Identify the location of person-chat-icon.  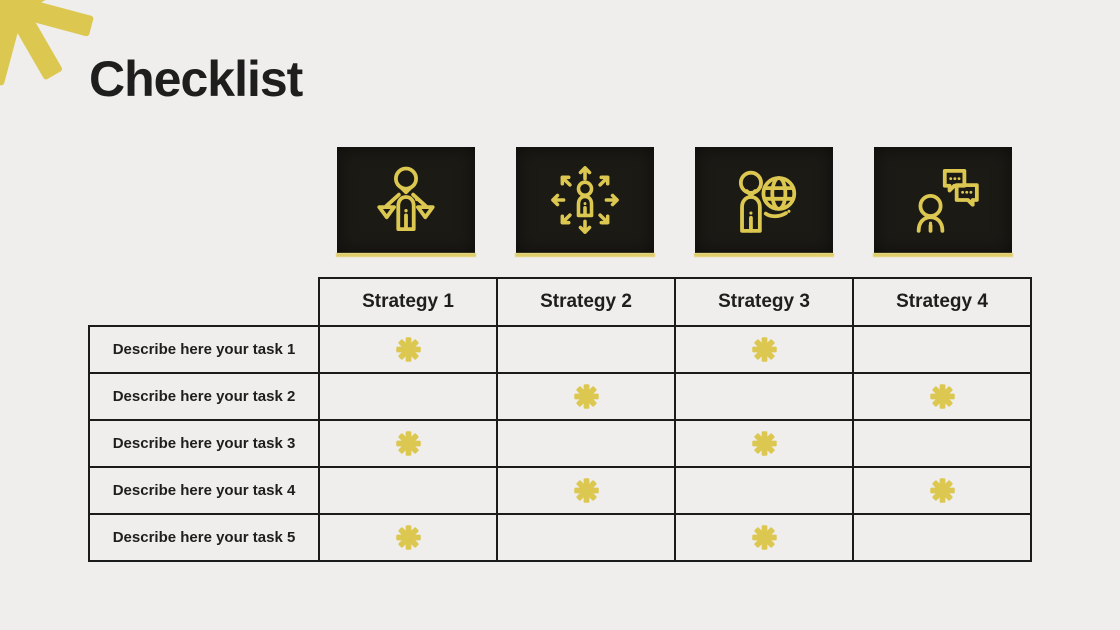
(947, 201).